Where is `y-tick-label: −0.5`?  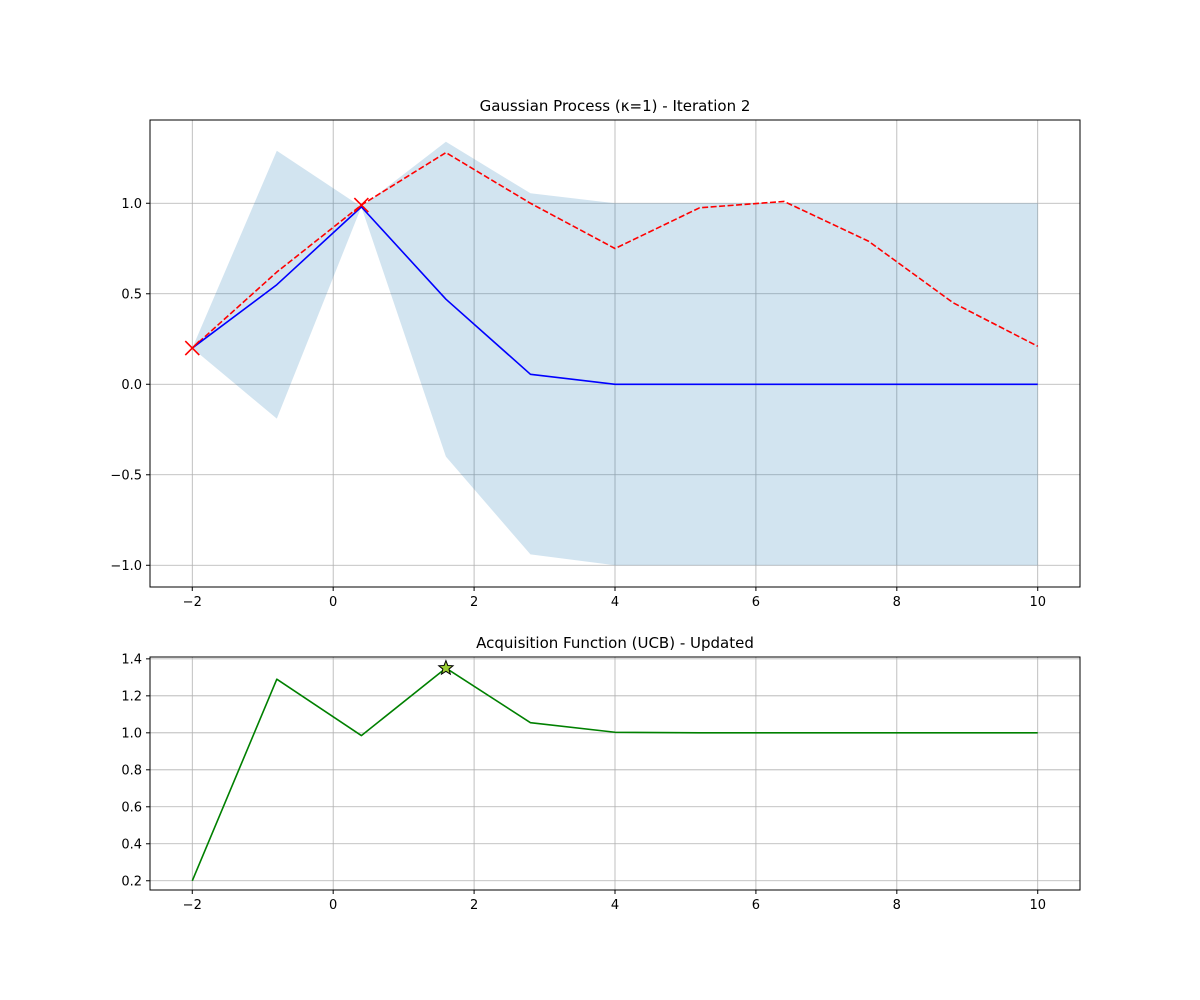
y-tick-label: −0.5 is located at coordinates (126, 475).